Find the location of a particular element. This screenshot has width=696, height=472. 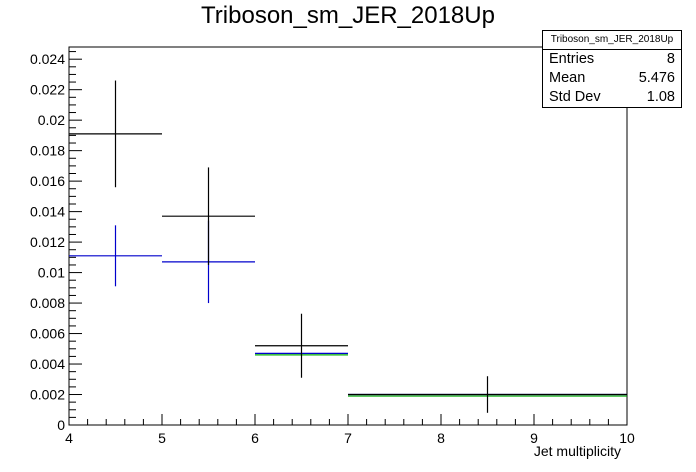

stats-mean-label: Mean is located at coordinates (567, 78).